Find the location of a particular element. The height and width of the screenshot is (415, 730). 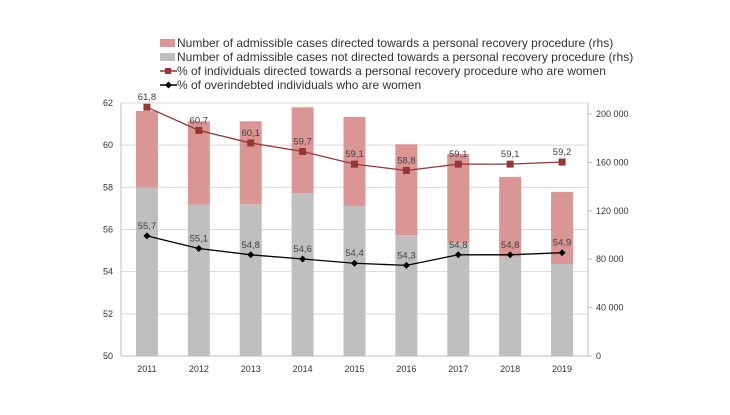

left-tick-label: 50 is located at coordinates (108, 356).